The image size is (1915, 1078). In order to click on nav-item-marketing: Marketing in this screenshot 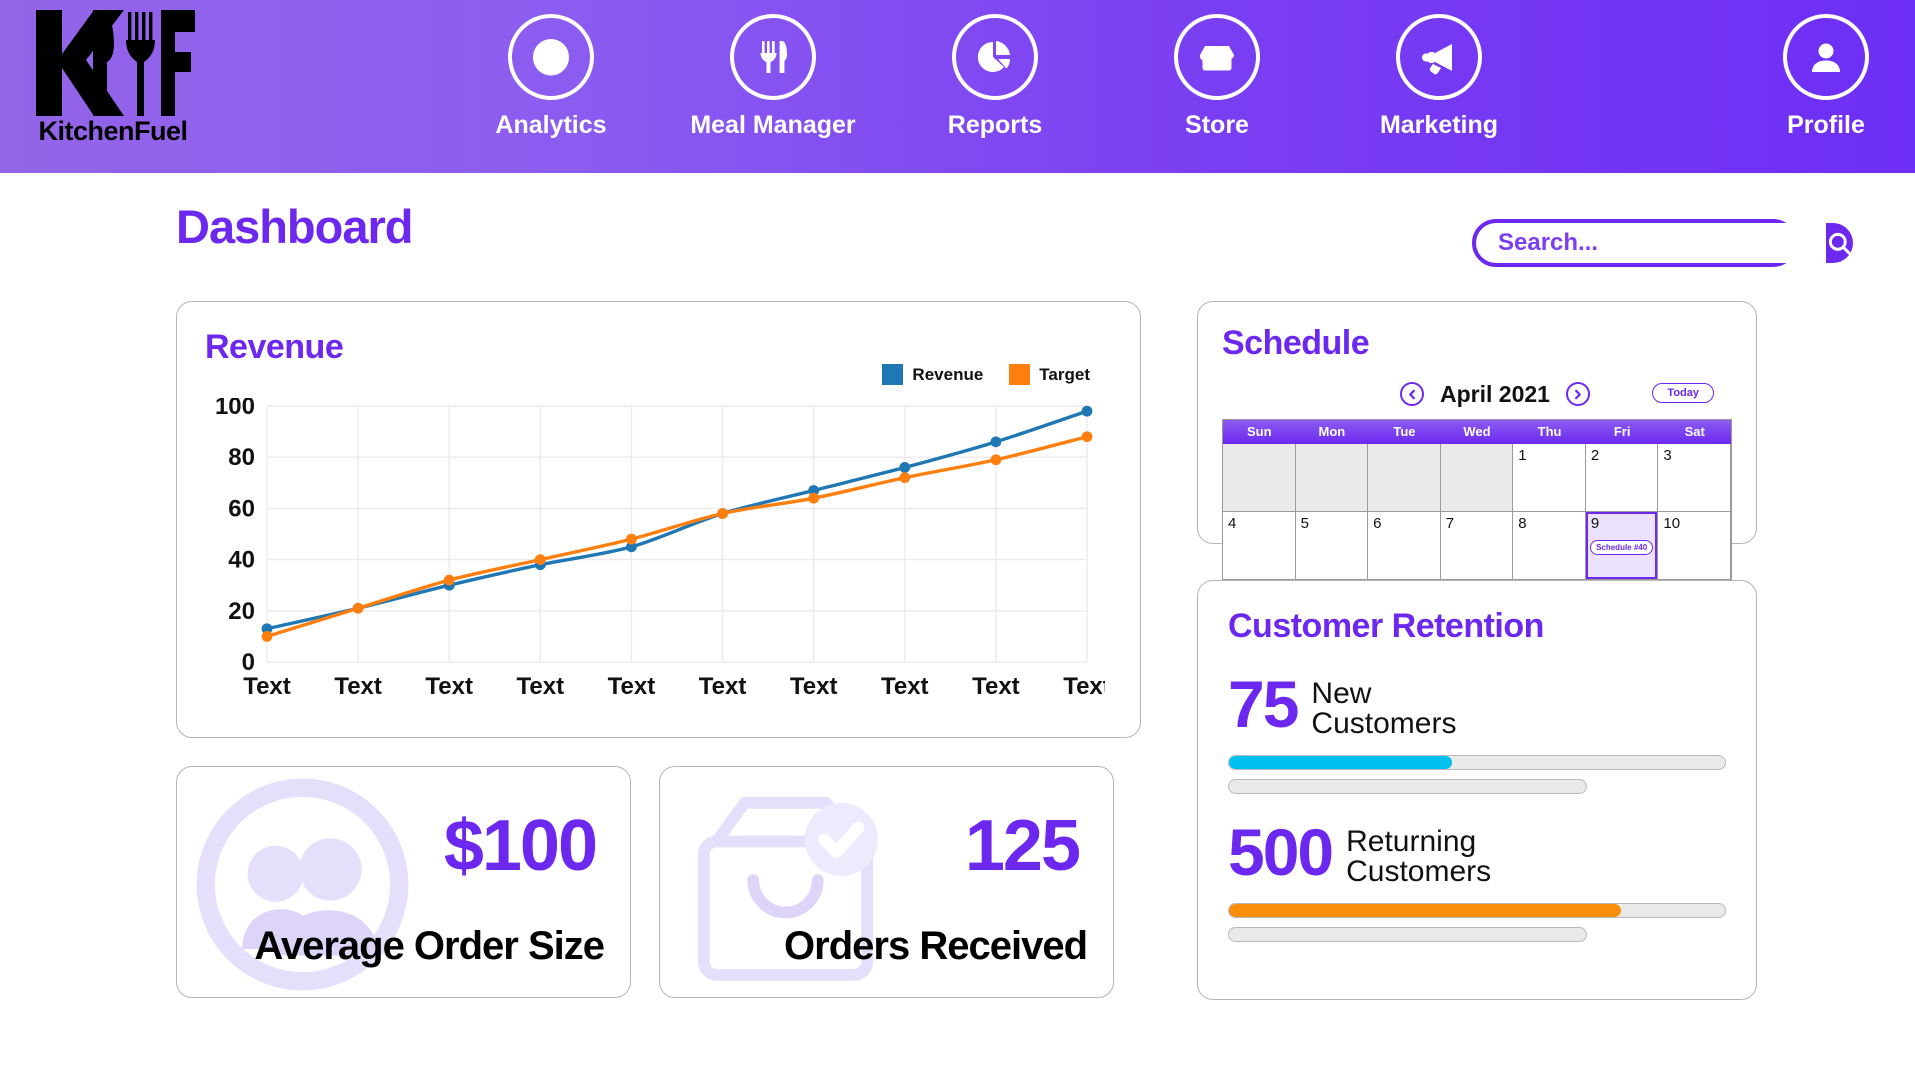, I will do `click(1439, 77)`.